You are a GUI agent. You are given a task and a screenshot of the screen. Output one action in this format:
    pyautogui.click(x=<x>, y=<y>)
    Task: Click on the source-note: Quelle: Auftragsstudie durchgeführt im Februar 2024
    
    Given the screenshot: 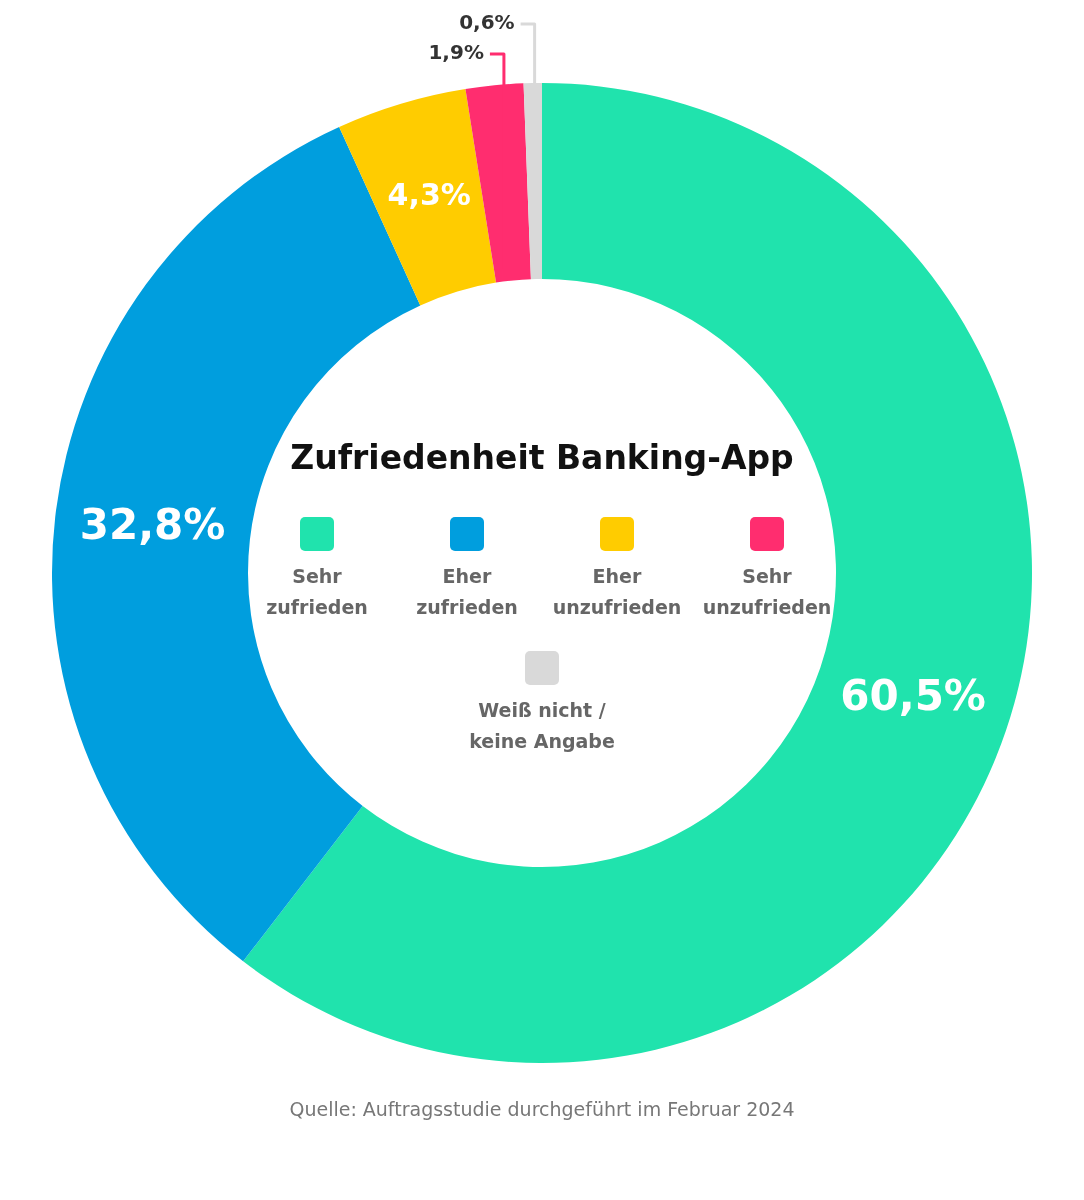 What is the action you would take?
    pyautogui.click(x=542, y=1109)
    